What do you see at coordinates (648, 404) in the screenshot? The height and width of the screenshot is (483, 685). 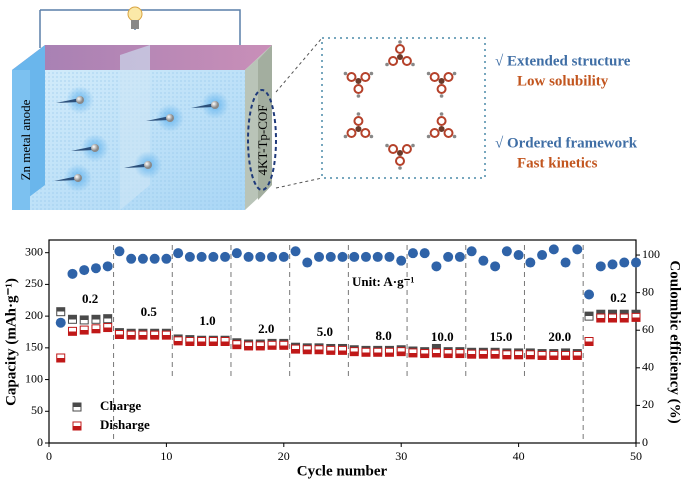 I see `y2-tick-label: 20` at bounding box center [648, 404].